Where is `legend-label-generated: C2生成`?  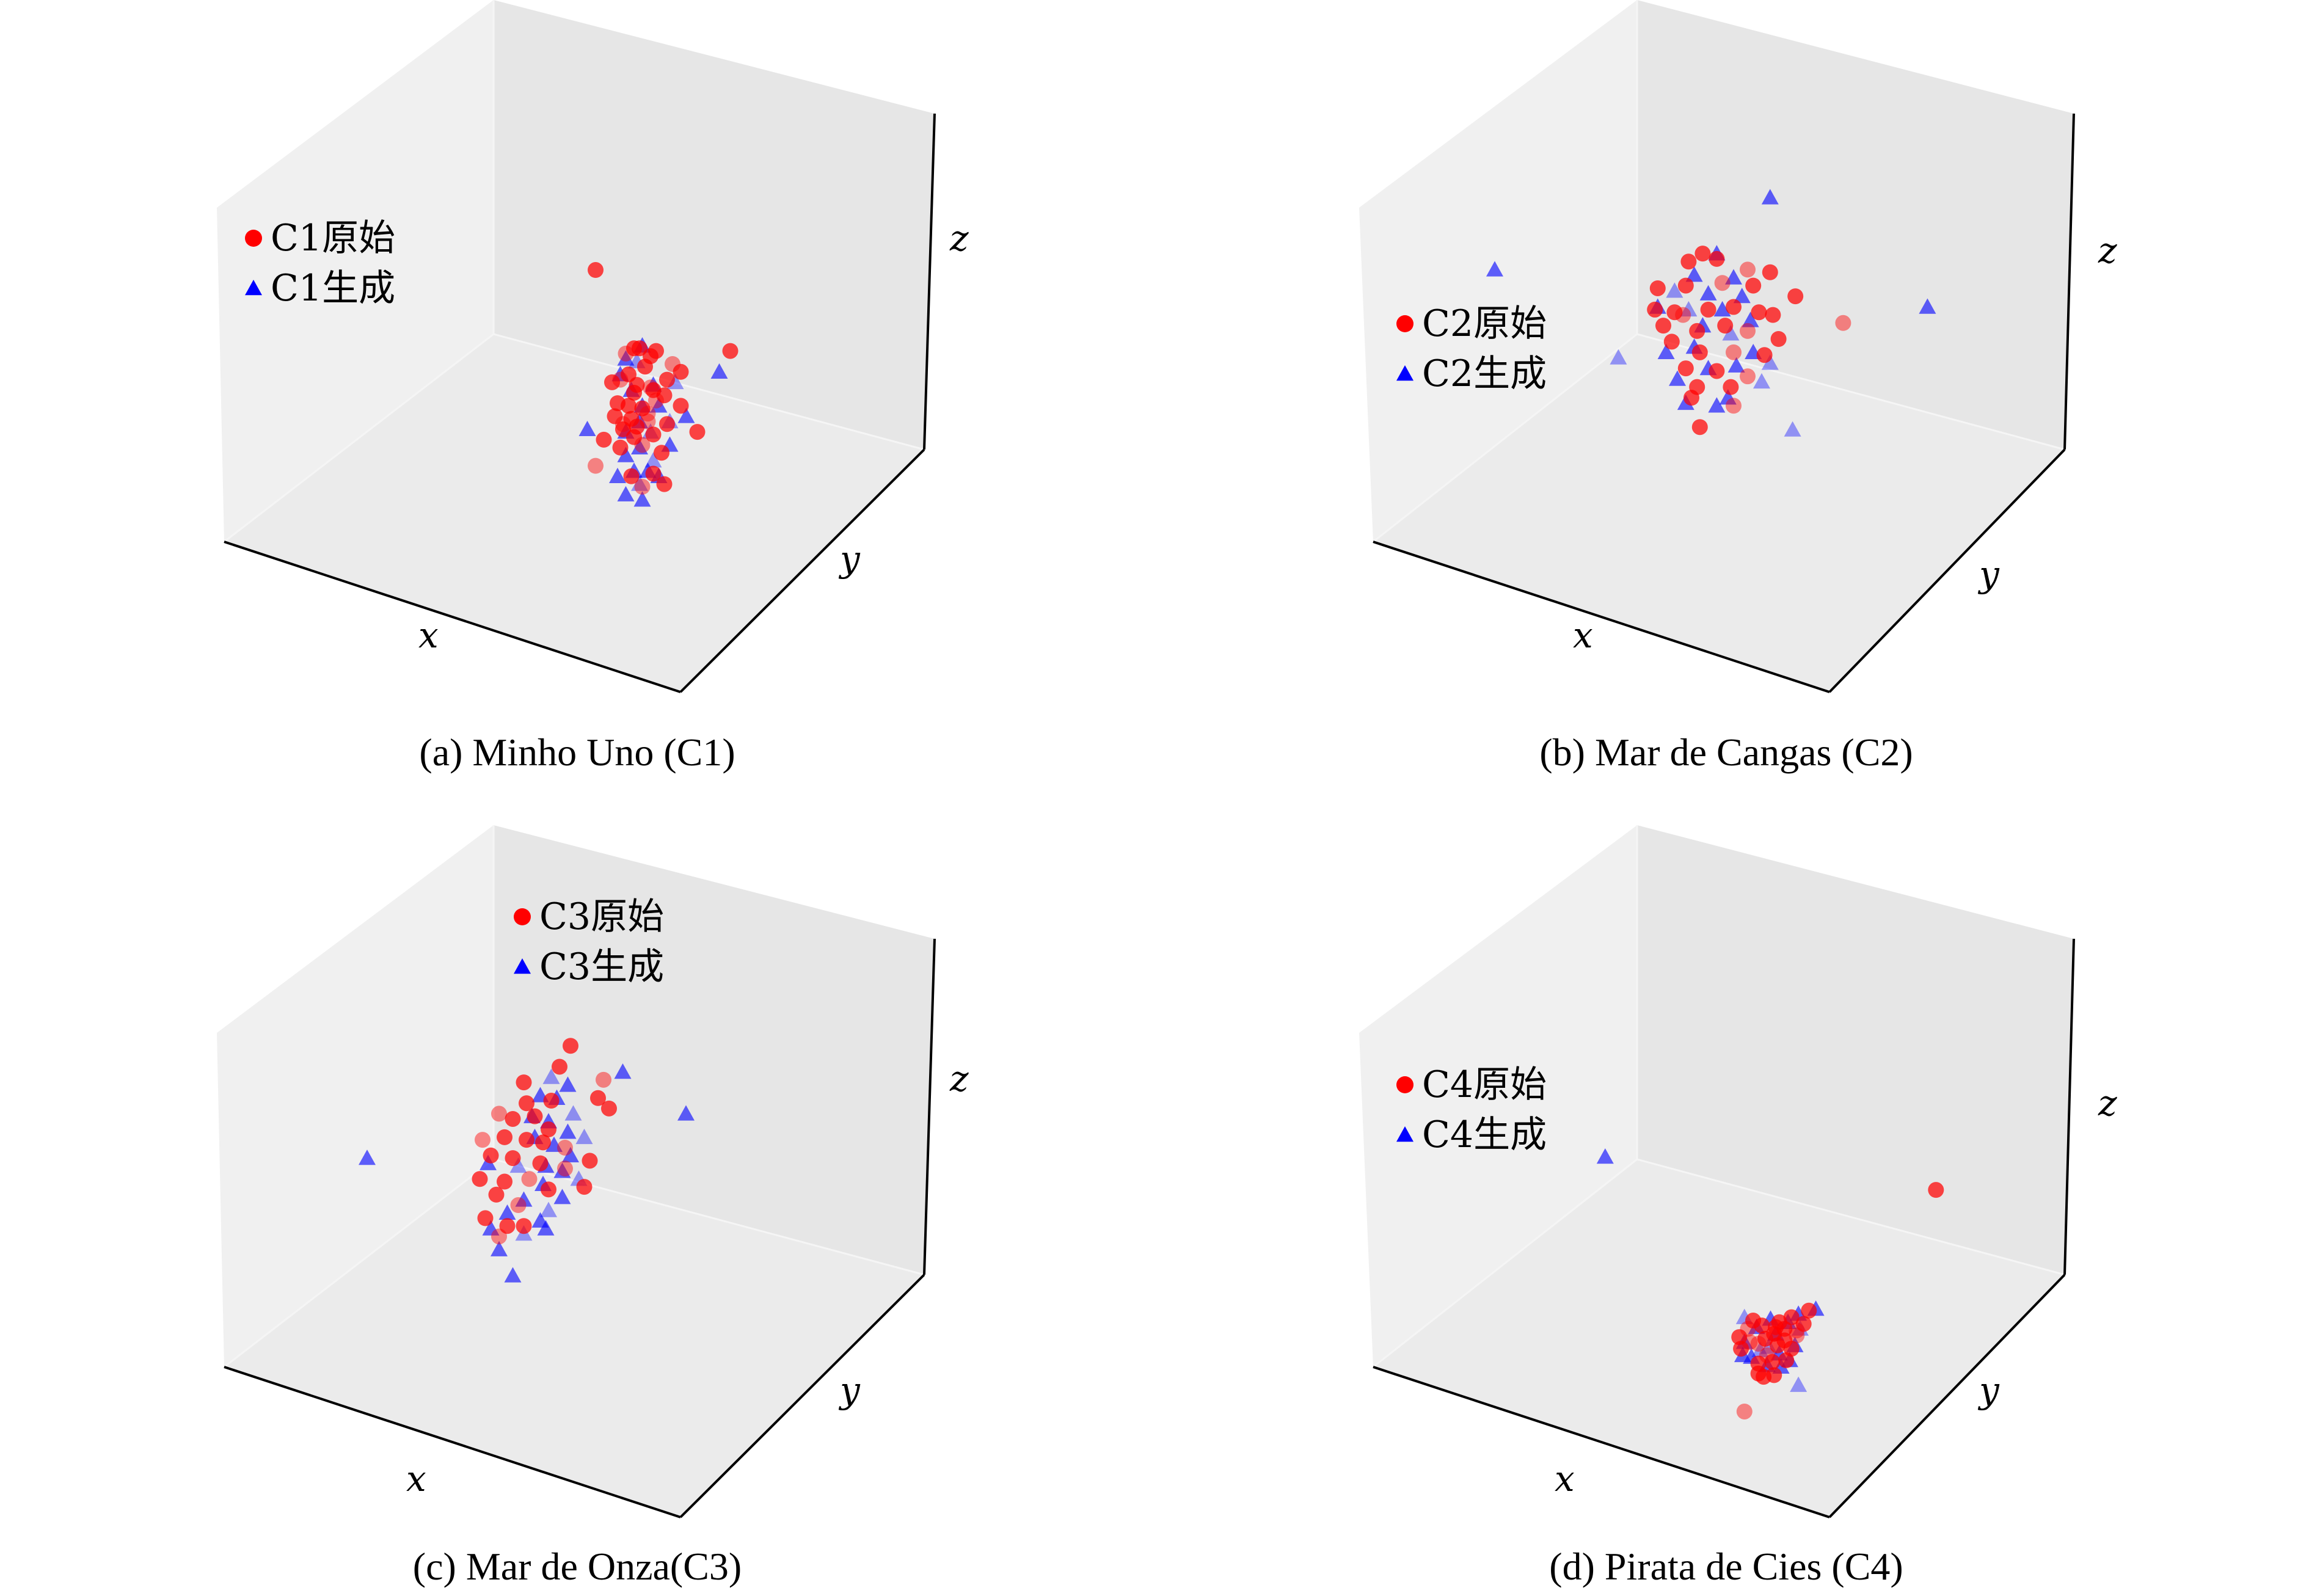 legend-label-generated: C2生成 is located at coordinates (1484, 373).